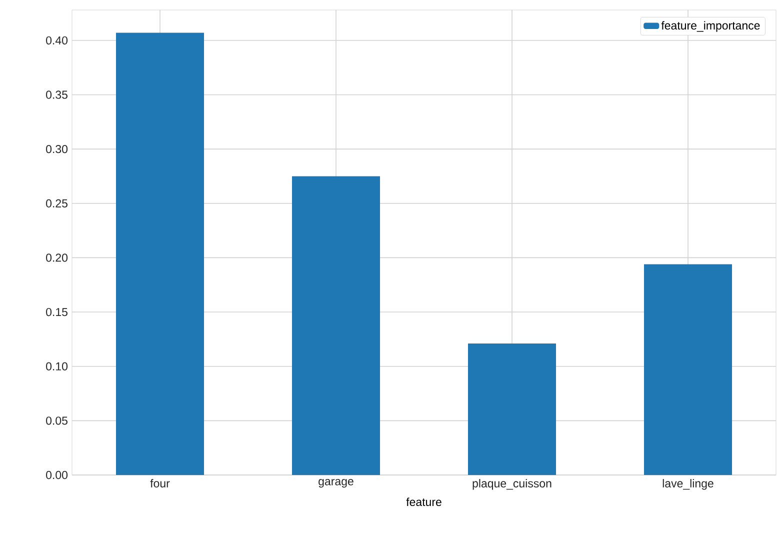 The width and height of the screenshot is (777, 533). I want to click on y-tick-label: 0.00, so click(57, 475).